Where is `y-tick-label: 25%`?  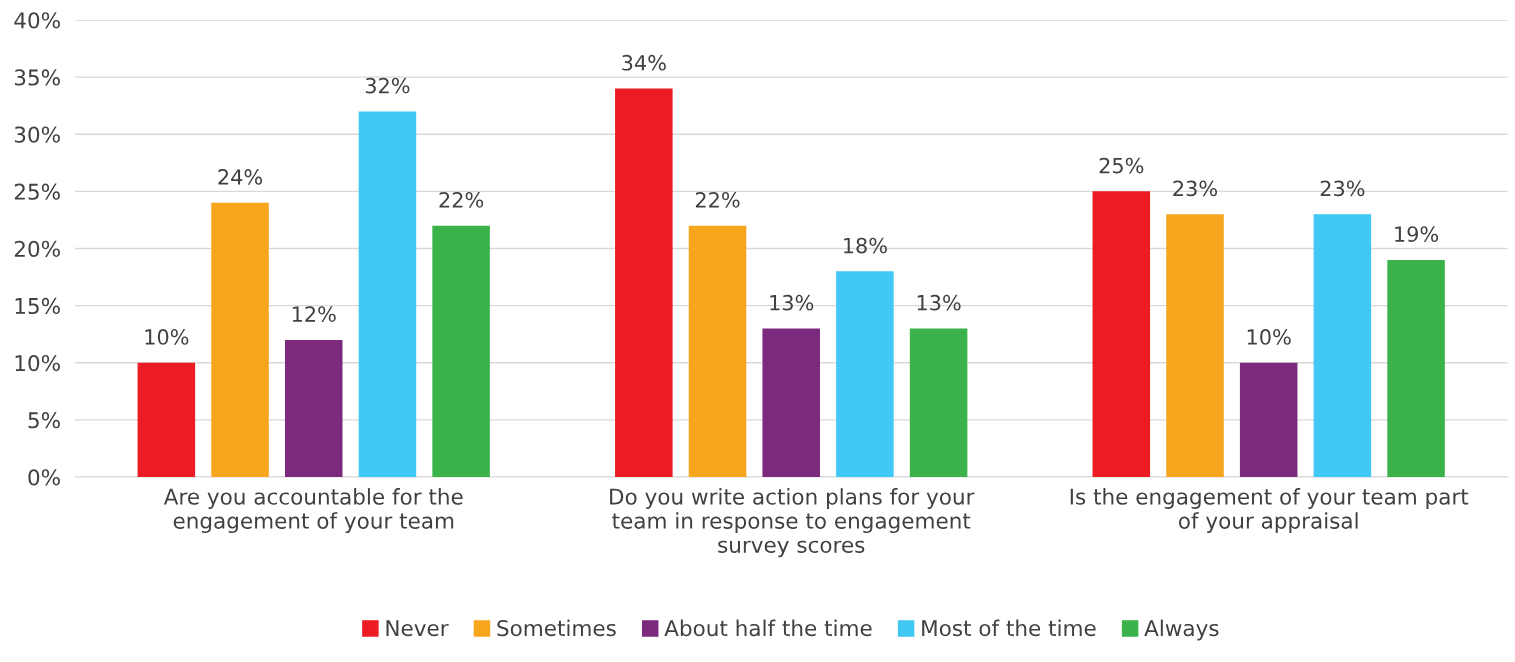 y-tick-label: 25% is located at coordinates (37, 191).